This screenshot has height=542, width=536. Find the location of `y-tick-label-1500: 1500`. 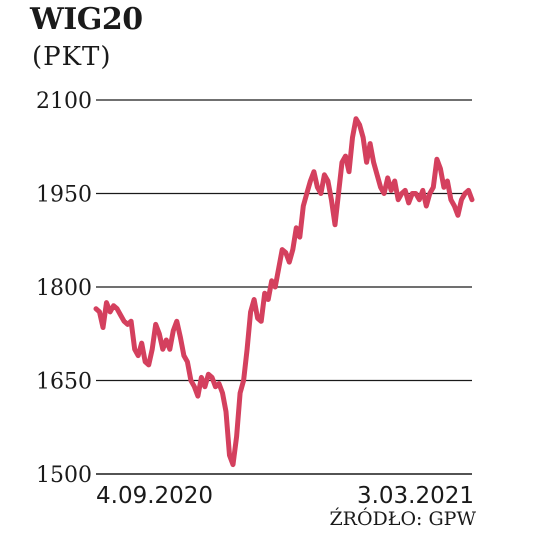

y-tick-label-1500: 1500 is located at coordinates (64, 475).